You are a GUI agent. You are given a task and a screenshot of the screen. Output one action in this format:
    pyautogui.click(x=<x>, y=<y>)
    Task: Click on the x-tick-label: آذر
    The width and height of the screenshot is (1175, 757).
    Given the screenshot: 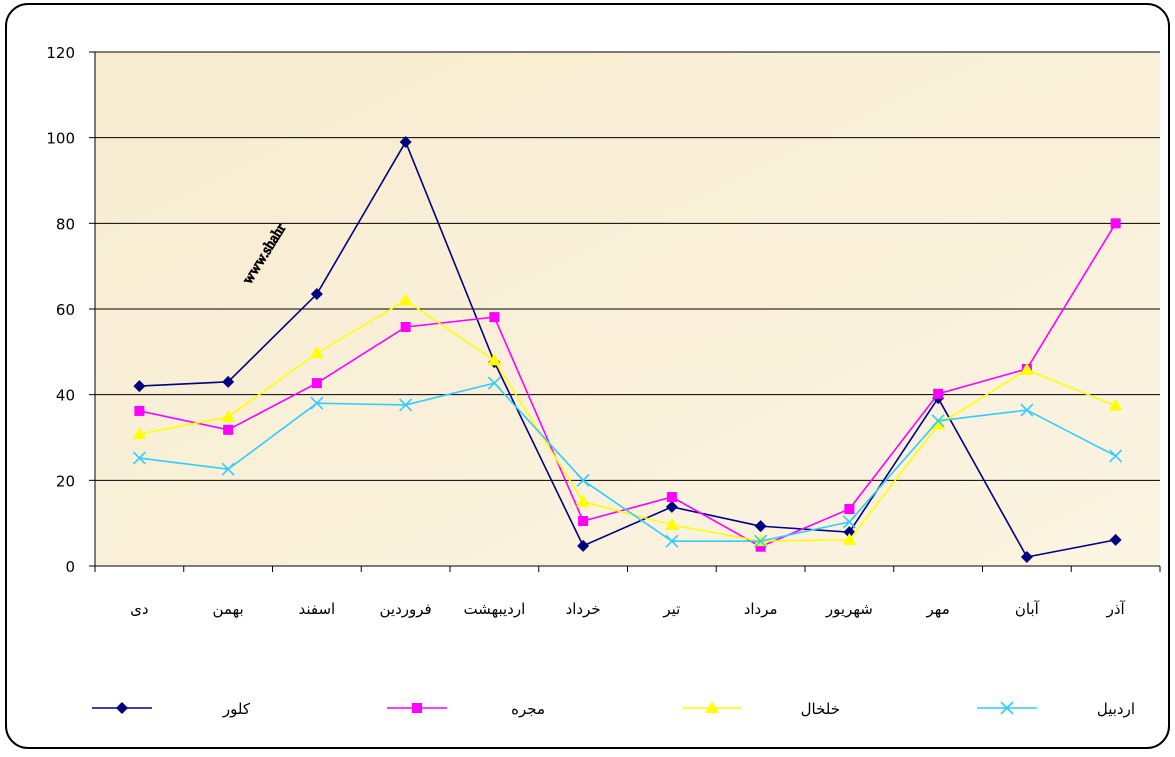 What is the action you would take?
    pyautogui.click(x=1116, y=609)
    